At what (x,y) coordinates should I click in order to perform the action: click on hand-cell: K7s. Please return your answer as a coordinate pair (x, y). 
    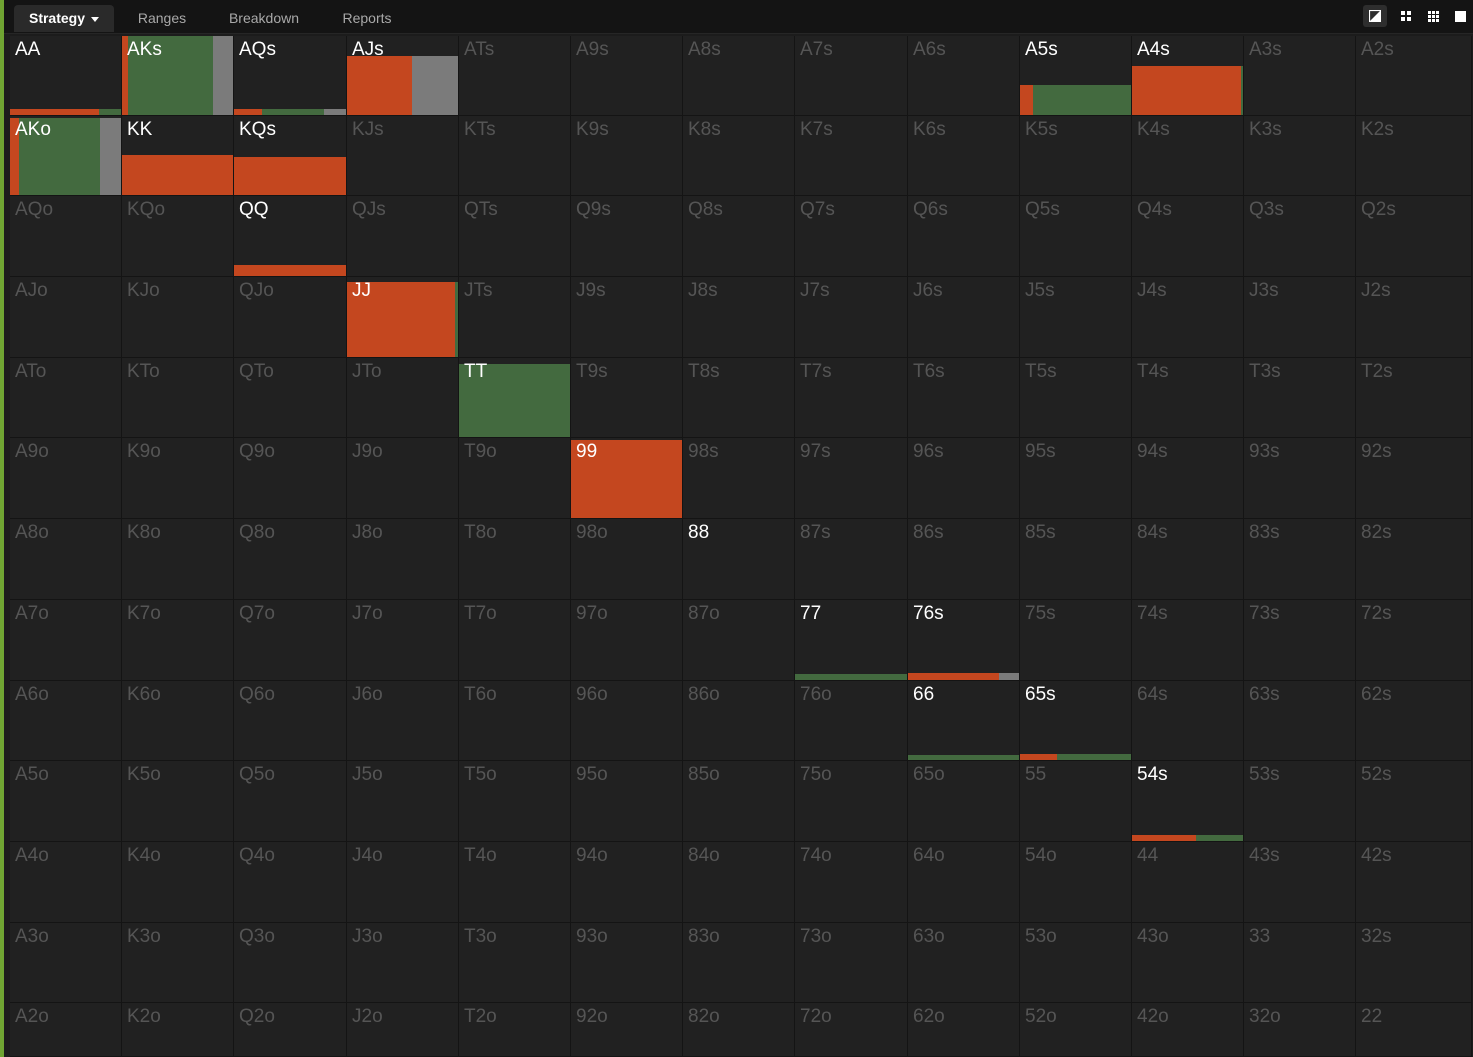
    Looking at the image, I should click on (851, 156).